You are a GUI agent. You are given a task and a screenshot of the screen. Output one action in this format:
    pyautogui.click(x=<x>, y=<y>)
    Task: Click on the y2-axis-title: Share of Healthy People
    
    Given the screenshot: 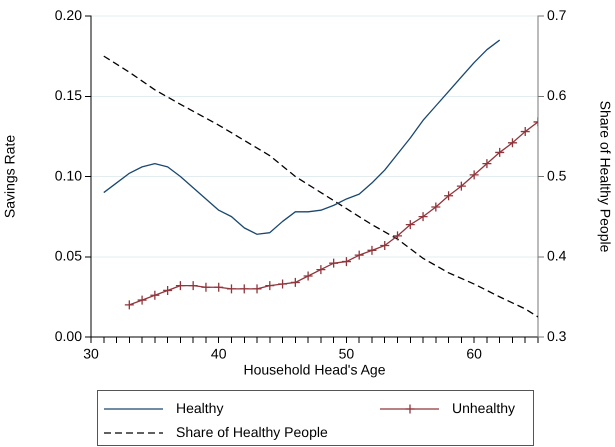 What is the action you would take?
    pyautogui.click(x=606, y=176)
    